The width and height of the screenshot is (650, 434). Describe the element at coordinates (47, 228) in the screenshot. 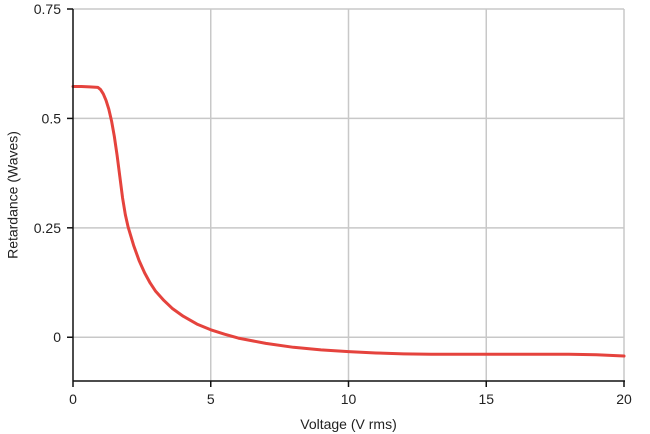

I see `y-tick-label: 0.25` at that location.